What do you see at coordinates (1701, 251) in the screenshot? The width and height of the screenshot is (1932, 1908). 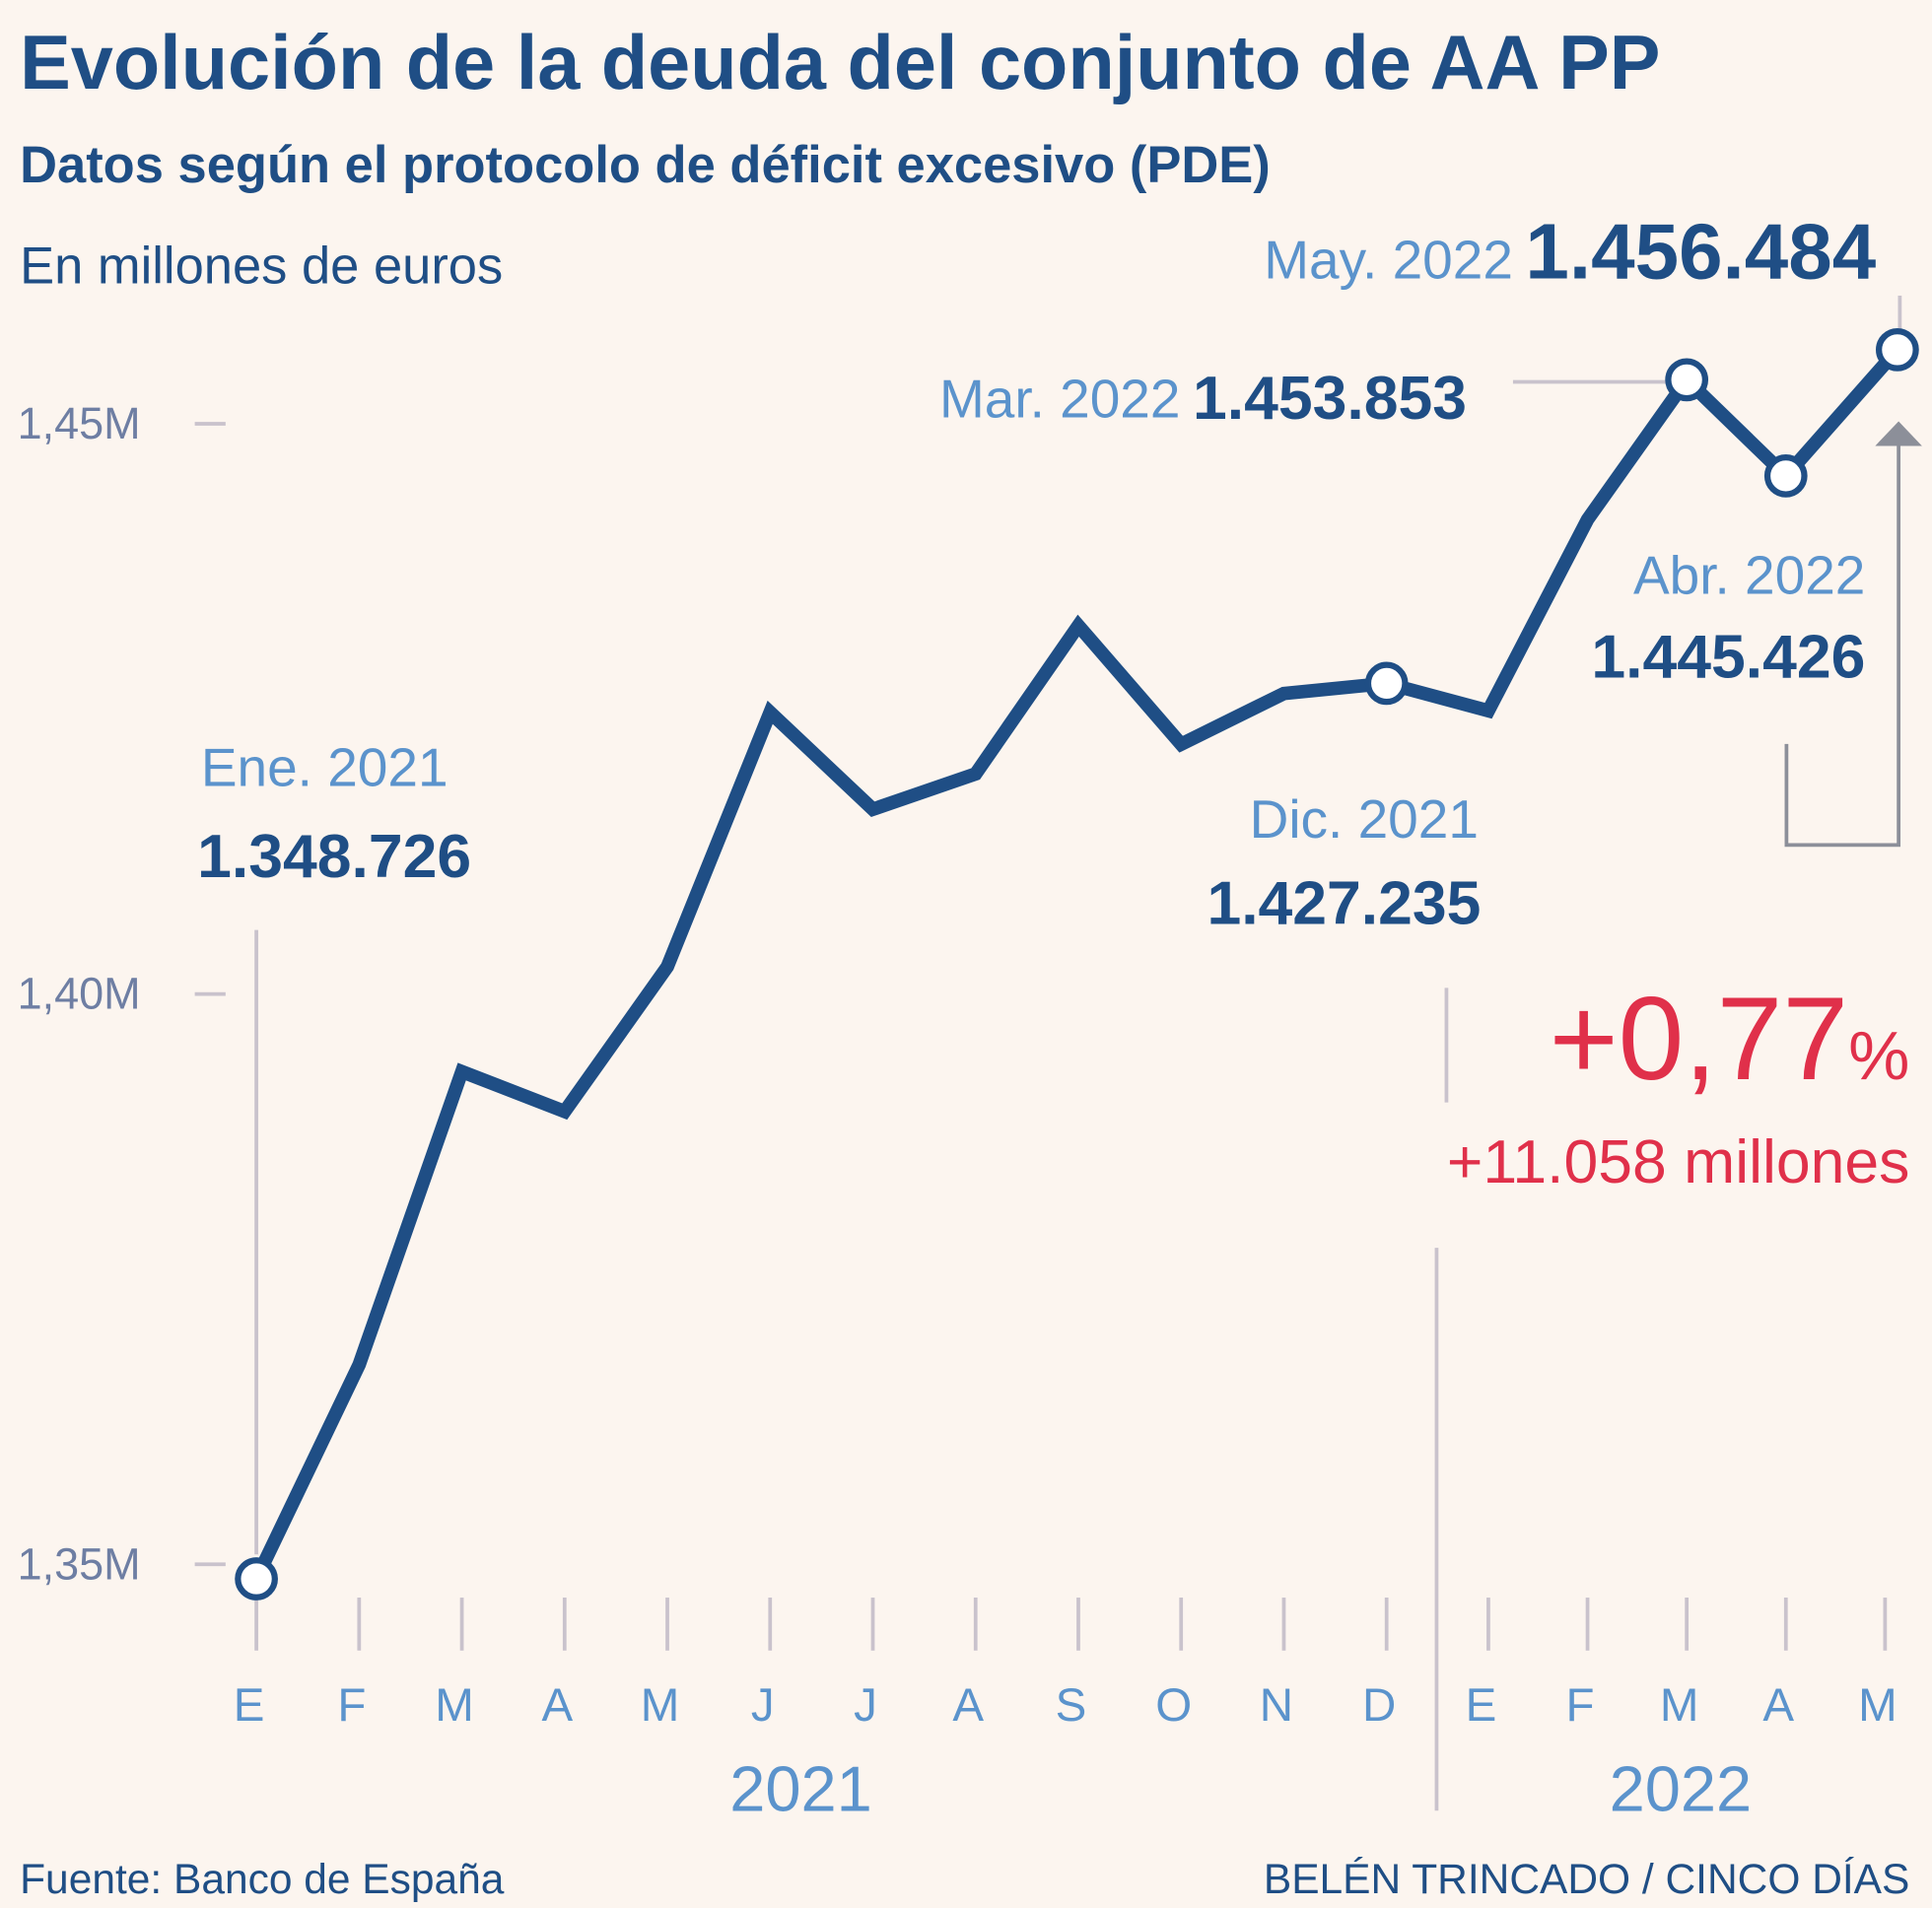 I see `annotation-value-may-2022: 1.456.484` at bounding box center [1701, 251].